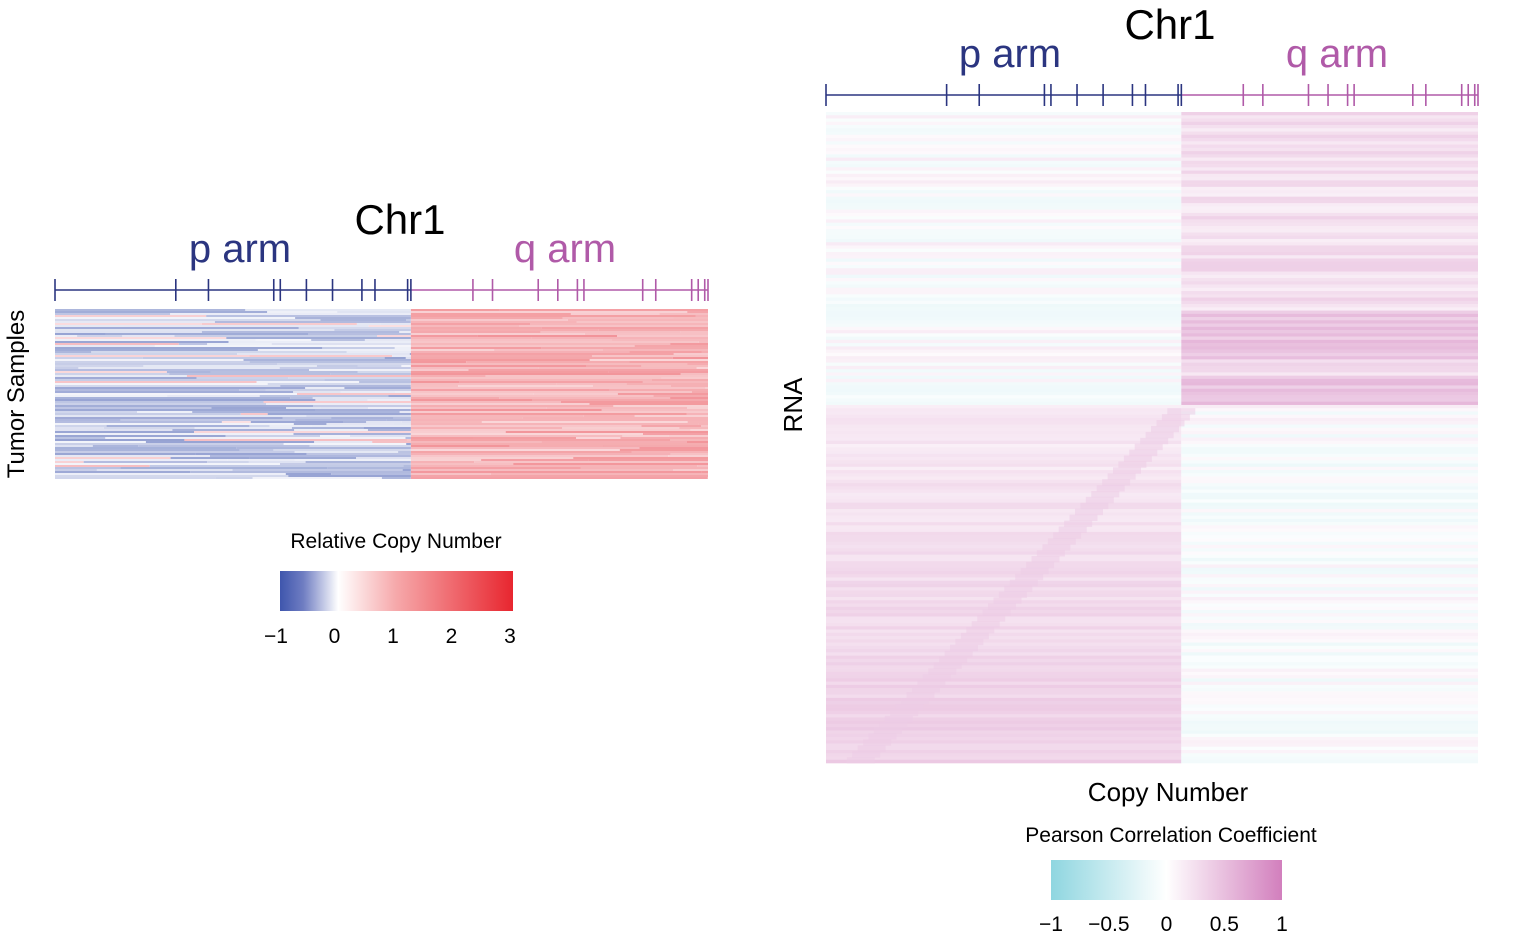 The width and height of the screenshot is (1540, 938). Describe the element at coordinates (276, 636) in the screenshot. I see `left-colorbar-tick-label: −1` at that location.